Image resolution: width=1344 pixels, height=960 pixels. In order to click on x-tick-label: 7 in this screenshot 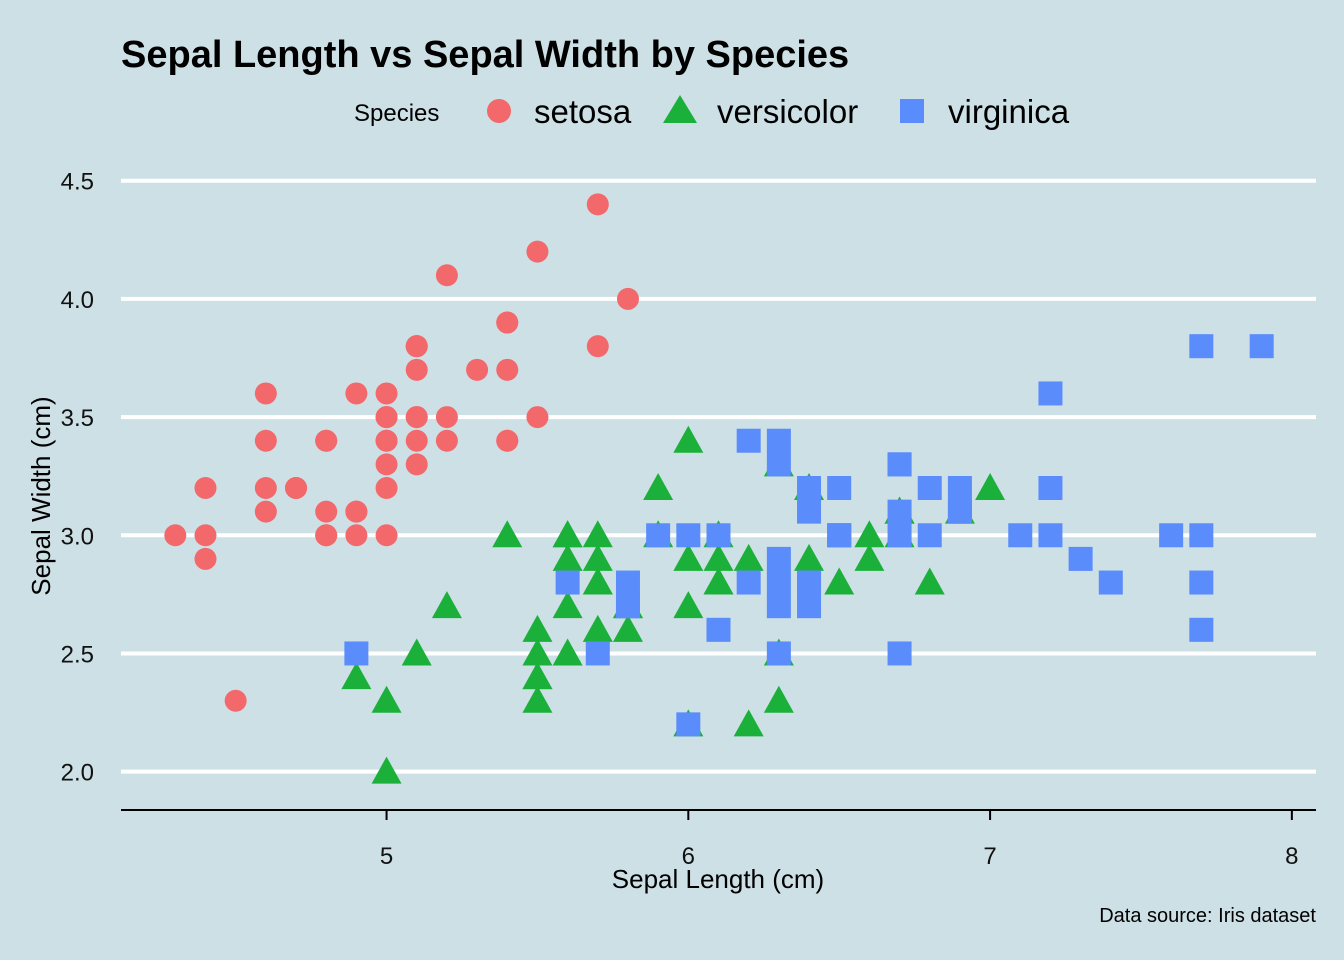, I will do `click(989, 856)`.